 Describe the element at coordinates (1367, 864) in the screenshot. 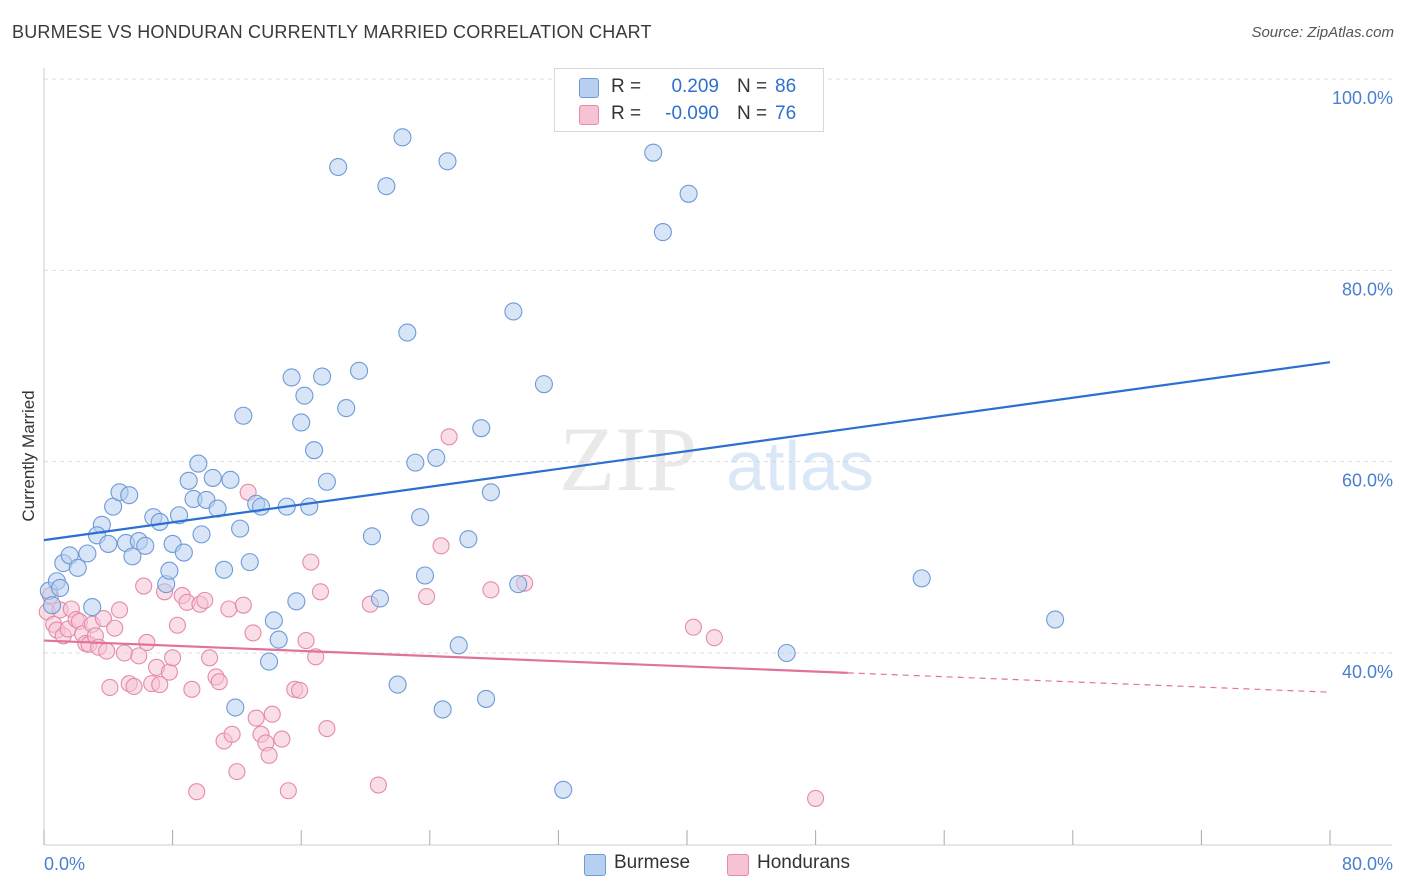

I see `x-tick-label: 80.0%` at that location.